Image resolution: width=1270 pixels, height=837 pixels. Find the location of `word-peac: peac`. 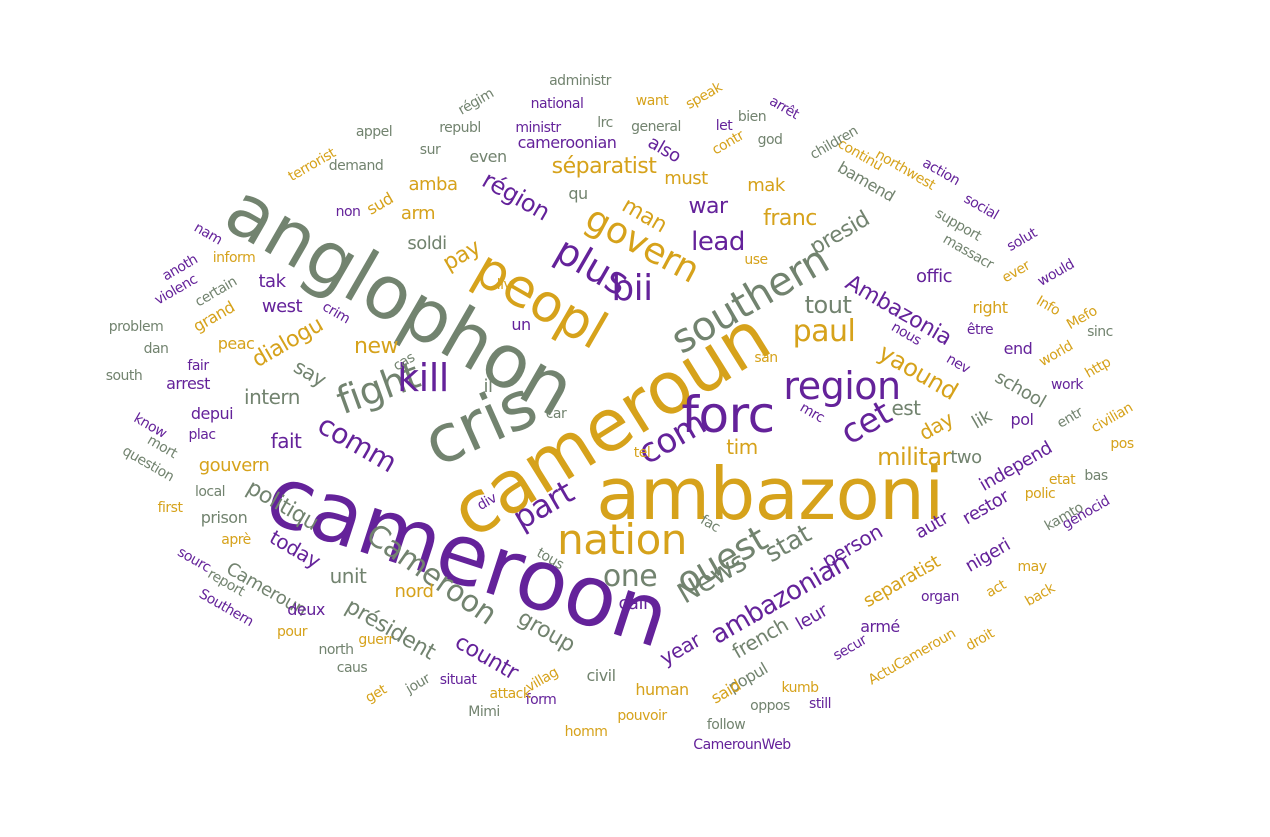

word-peac: peac is located at coordinates (236, 343).